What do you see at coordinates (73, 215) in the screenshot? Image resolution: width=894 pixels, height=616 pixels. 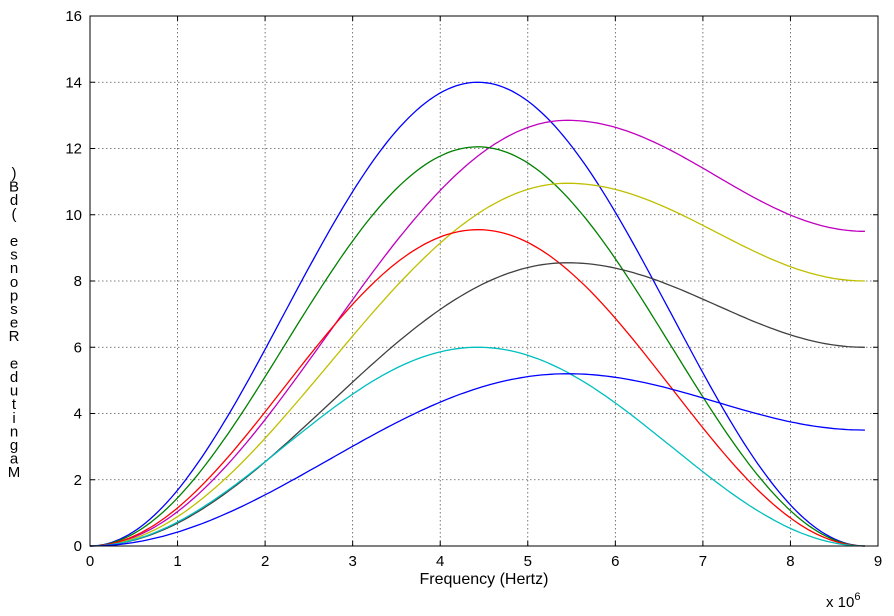 I see `y-tick-label: 10` at bounding box center [73, 215].